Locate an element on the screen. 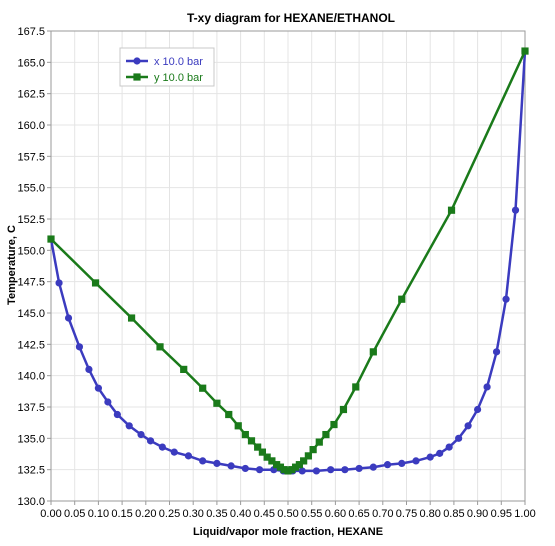 This screenshot has width=555, height=546. y-tick-label: 147.5 is located at coordinates (31, 283).